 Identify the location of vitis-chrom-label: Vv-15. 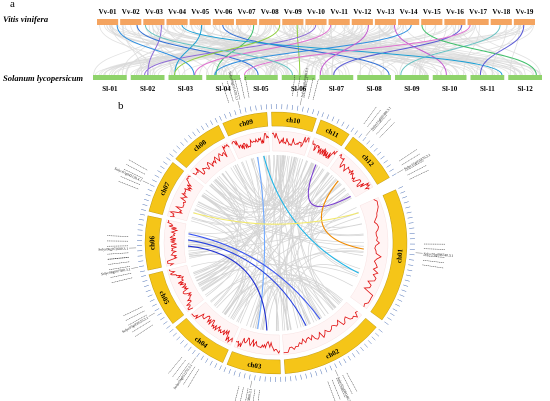
(432, 12).